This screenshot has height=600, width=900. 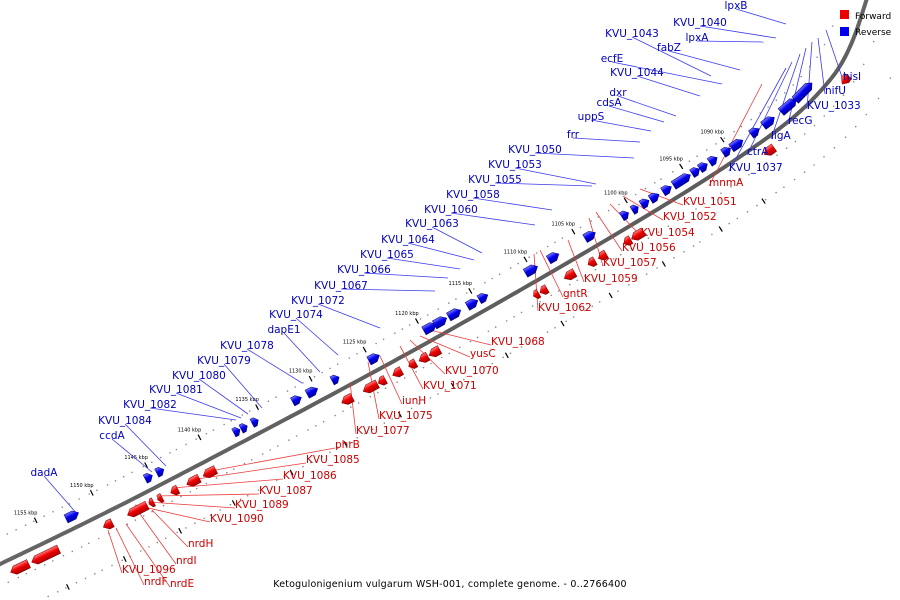 What do you see at coordinates (518, 342) in the screenshot?
I see `forward-gene-label: KVU_1068` at bounding box center [518, 342].